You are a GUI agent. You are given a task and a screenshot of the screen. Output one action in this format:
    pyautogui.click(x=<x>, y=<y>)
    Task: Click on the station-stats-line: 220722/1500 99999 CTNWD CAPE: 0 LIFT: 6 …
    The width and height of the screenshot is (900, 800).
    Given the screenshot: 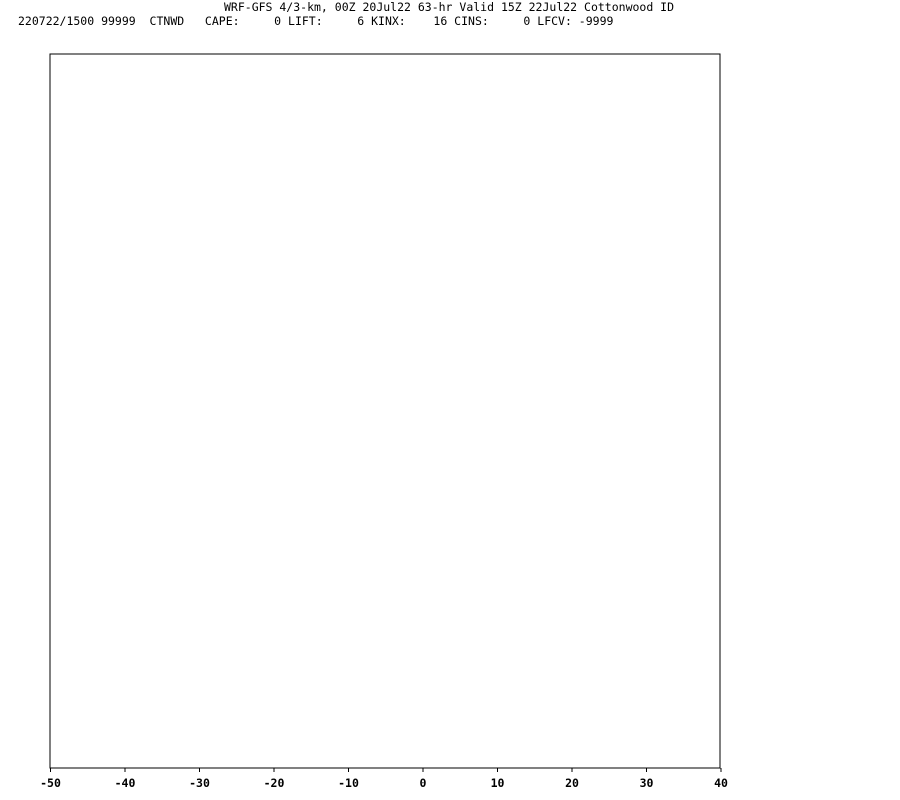 What is the action you would take?
    pyautogui.click(x=316, y=21)
    